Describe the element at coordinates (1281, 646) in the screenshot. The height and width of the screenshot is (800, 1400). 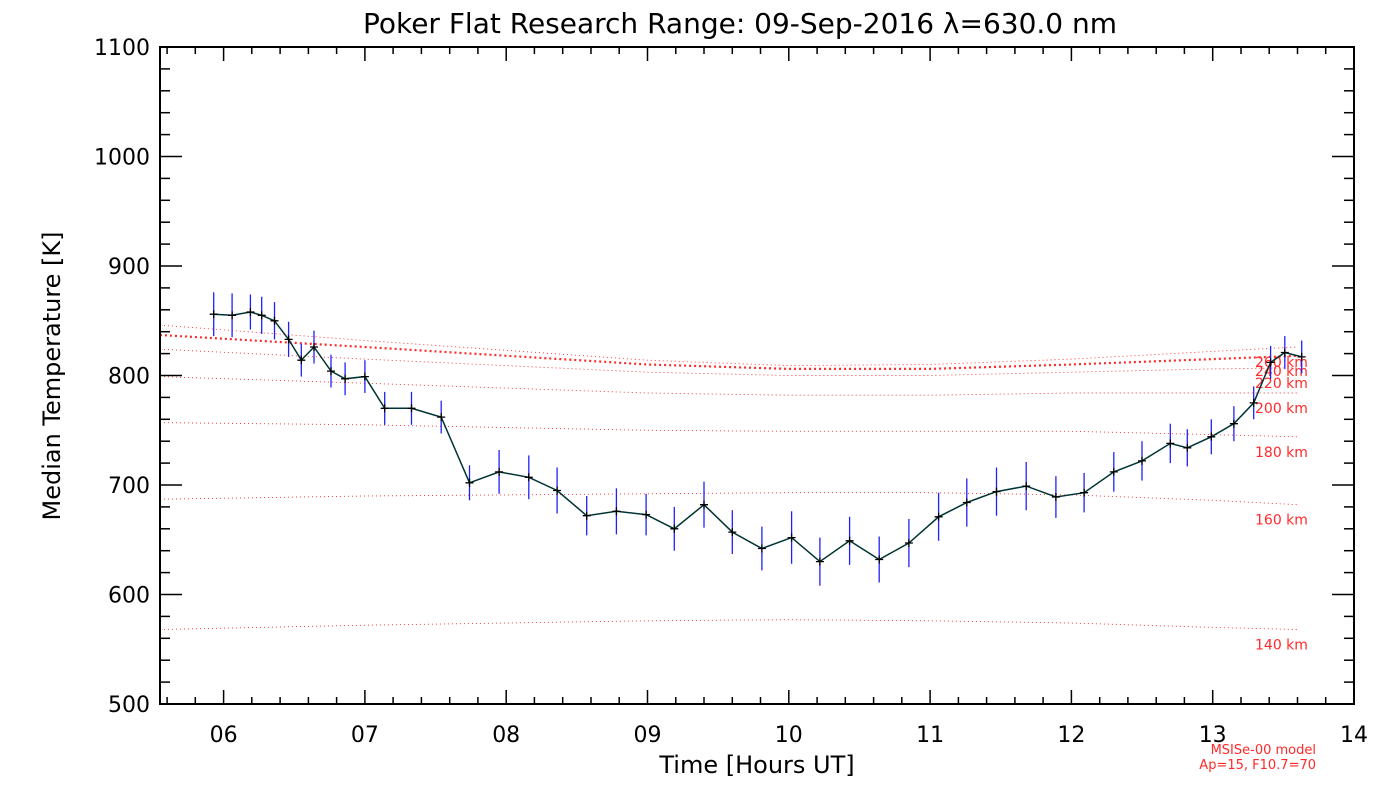
I see `model-curve-label-0: 140 km` at that location.